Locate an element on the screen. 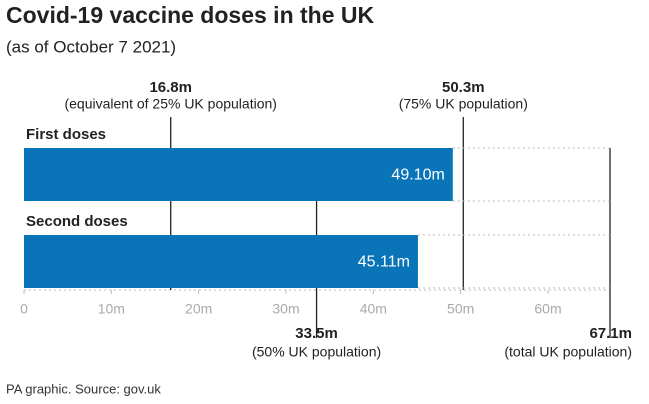  reference-note: (75% UK population) is located at coordinates (463, 104).